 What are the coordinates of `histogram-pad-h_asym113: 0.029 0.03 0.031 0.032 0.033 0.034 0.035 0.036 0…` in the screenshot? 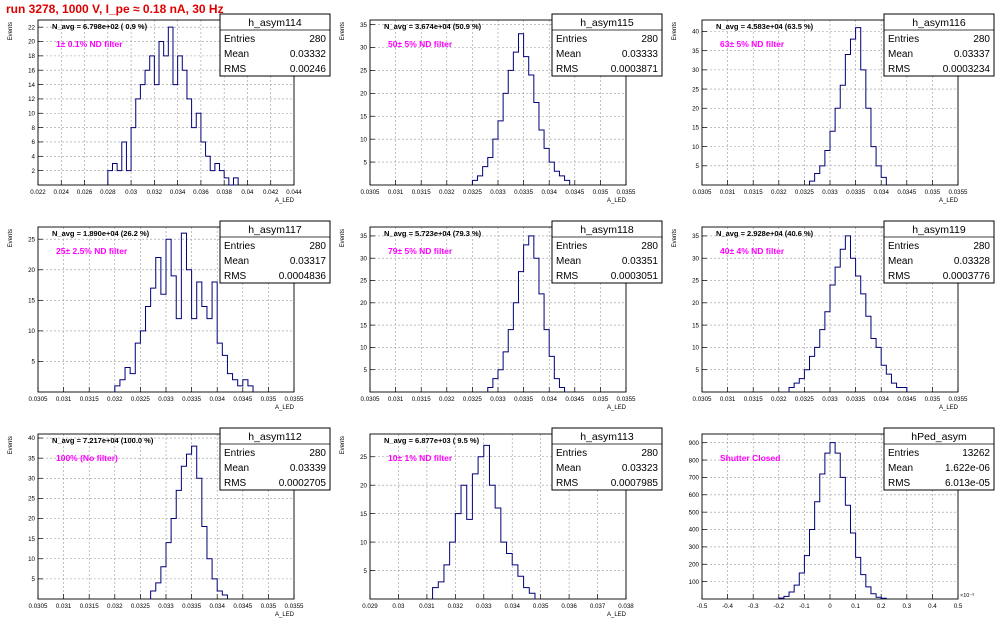 It's located at (498, 517).